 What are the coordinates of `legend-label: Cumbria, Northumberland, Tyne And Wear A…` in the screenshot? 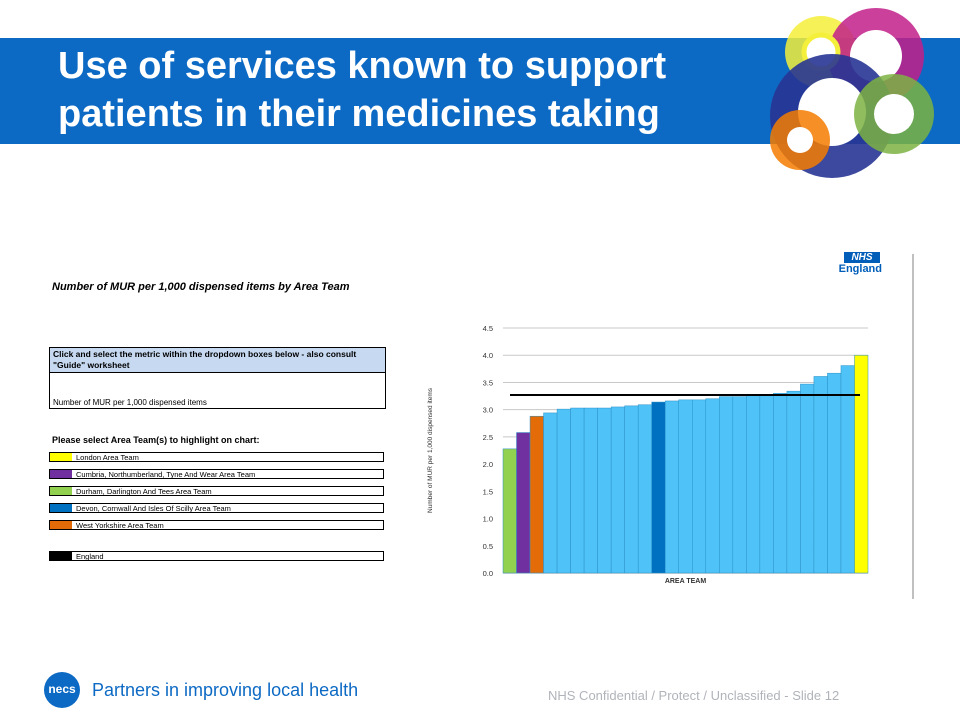 It's located at (166, 474).